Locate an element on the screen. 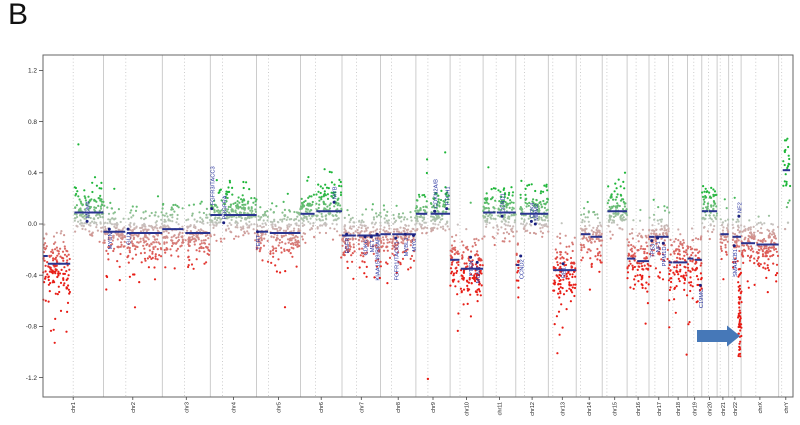 The height and width of the screenshot is (425, 800). x-tick-label-chr9: chr9 is located at coordinates (434, 407).